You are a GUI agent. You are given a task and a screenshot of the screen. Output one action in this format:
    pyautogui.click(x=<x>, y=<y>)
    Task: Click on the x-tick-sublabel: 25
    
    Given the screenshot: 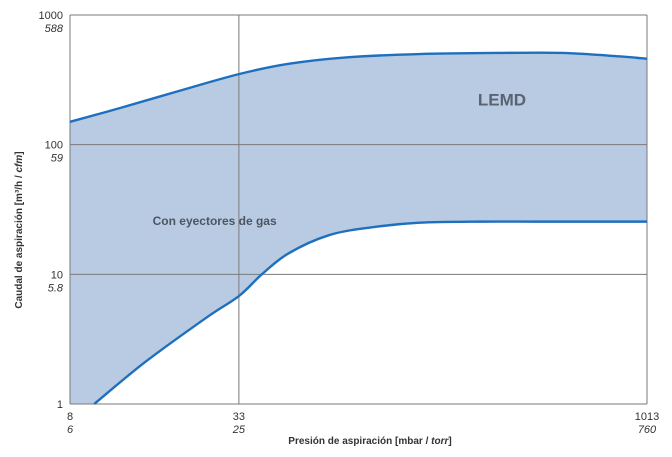 What is the action you would take?
    pyautogui.click(x=239, y=430)
    